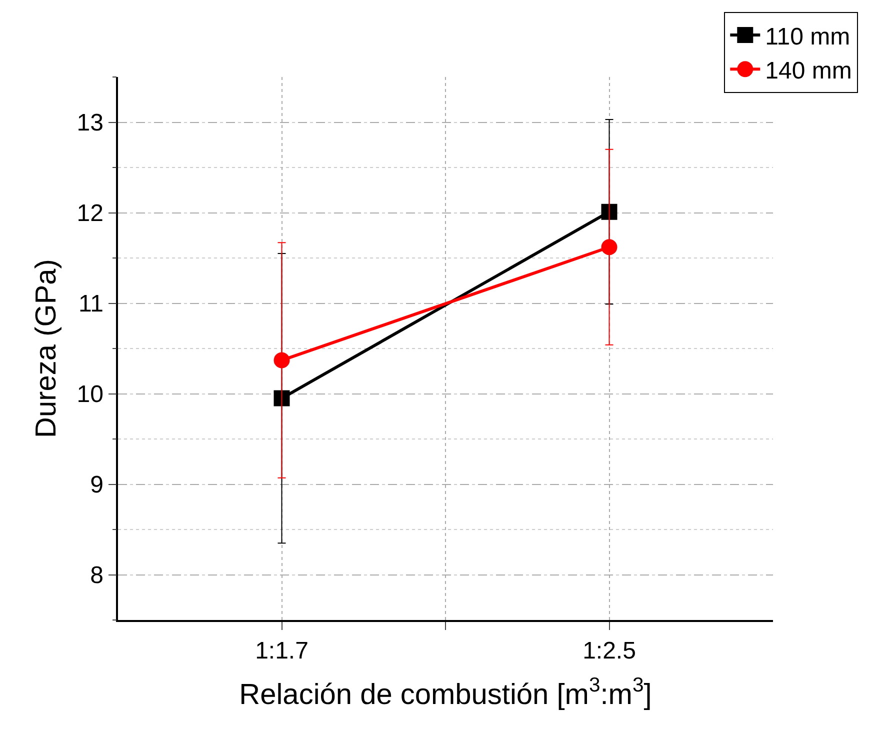 The height and width of the screenshot is (734, 870). What do you see at coordinates (46, 348) in the screenshot?
I see `y-axis-title: Dureza (GPa)` at bounding box center [46, 348].